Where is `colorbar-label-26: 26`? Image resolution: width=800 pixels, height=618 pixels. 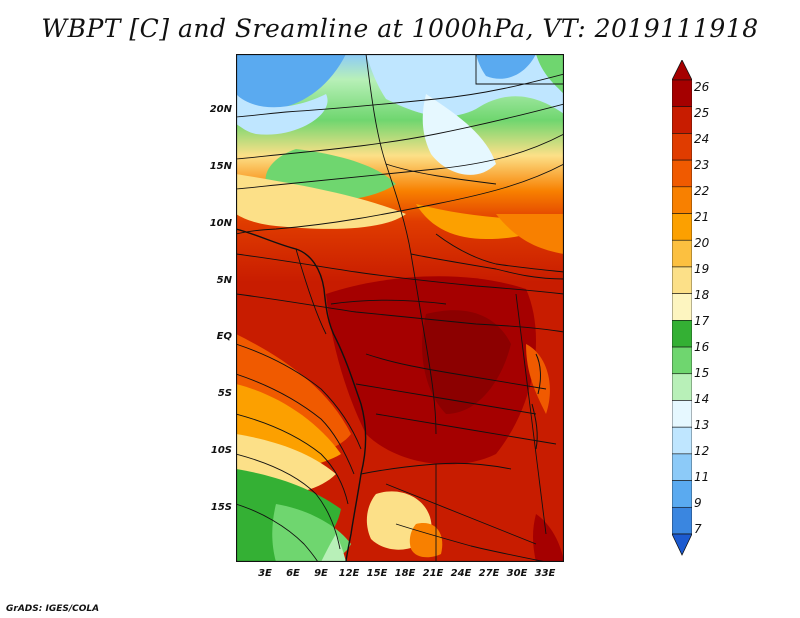 colorbar-label-26: 26 is located at coordinates (702, 87).